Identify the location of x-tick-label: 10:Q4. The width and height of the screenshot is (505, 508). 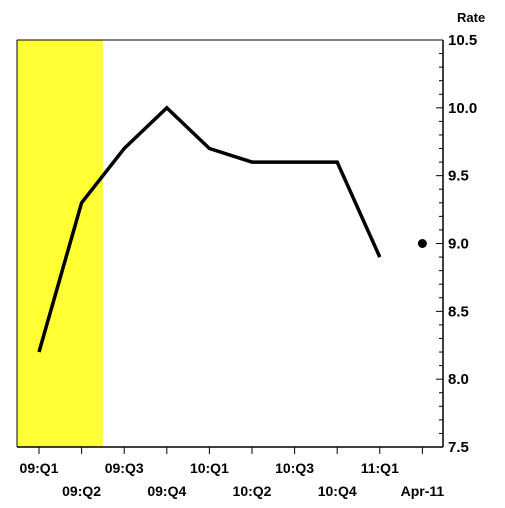
(337, 491).